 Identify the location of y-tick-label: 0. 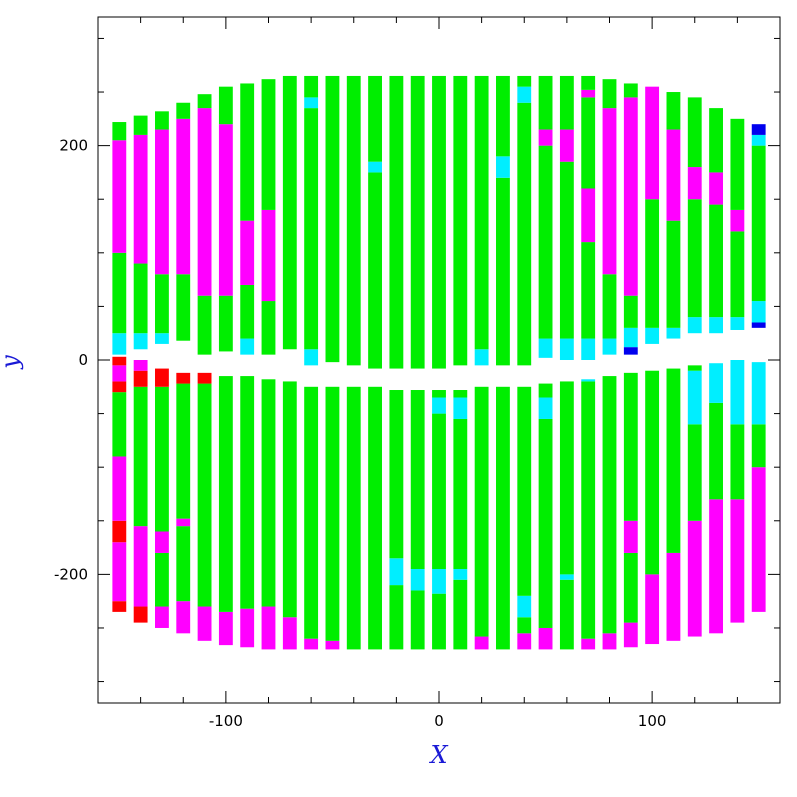
(83, 360).